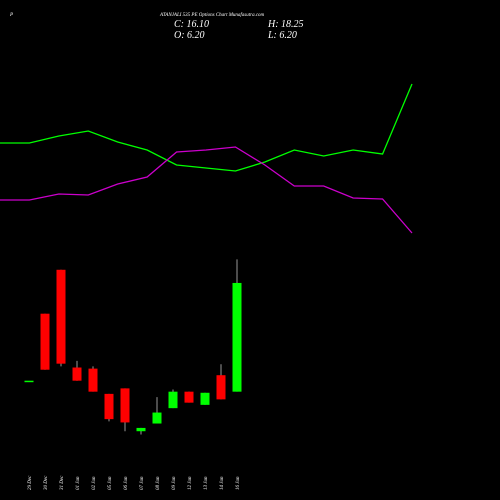 The width and height of the screenshot is (500, 500). Describe the element at coordinates (30, 482) in the screenshot. I see `x-tick-label: 29 Dec` at that location.